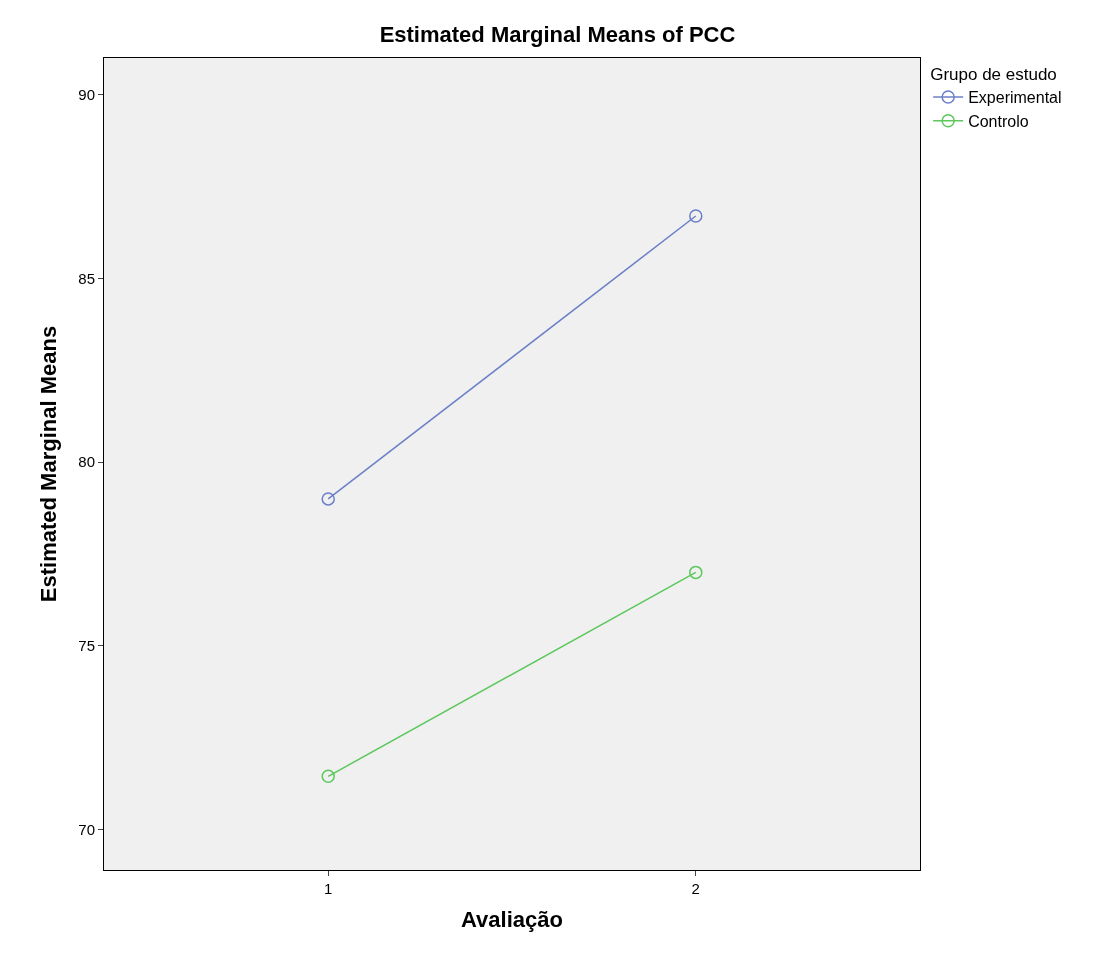 The height and width of the screenshot is (961, 1115). What do you see at coordinates (998, 122) in the screenshot?
I see `legend-label: Controlo` at bounding box center [998, 122].